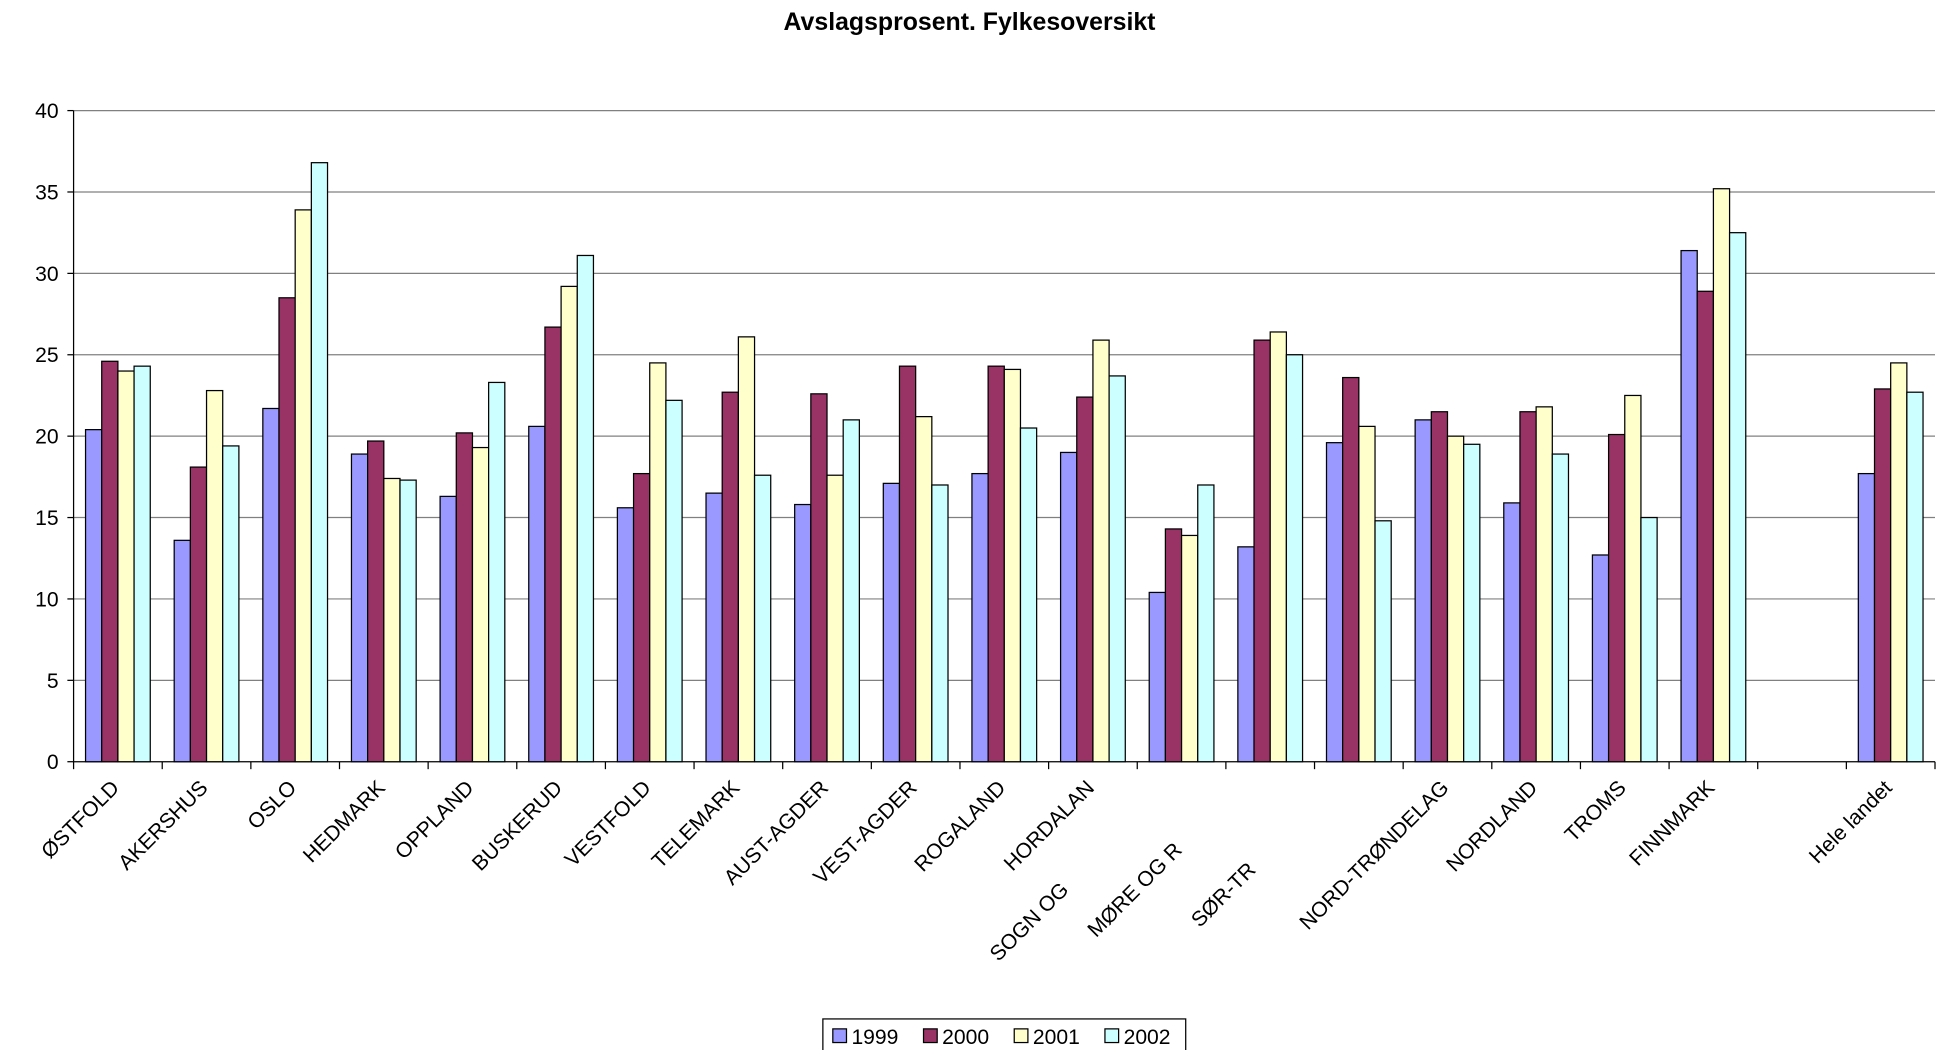  I want to click on x-tick-label: HORDALAN, so click(1049, 825).